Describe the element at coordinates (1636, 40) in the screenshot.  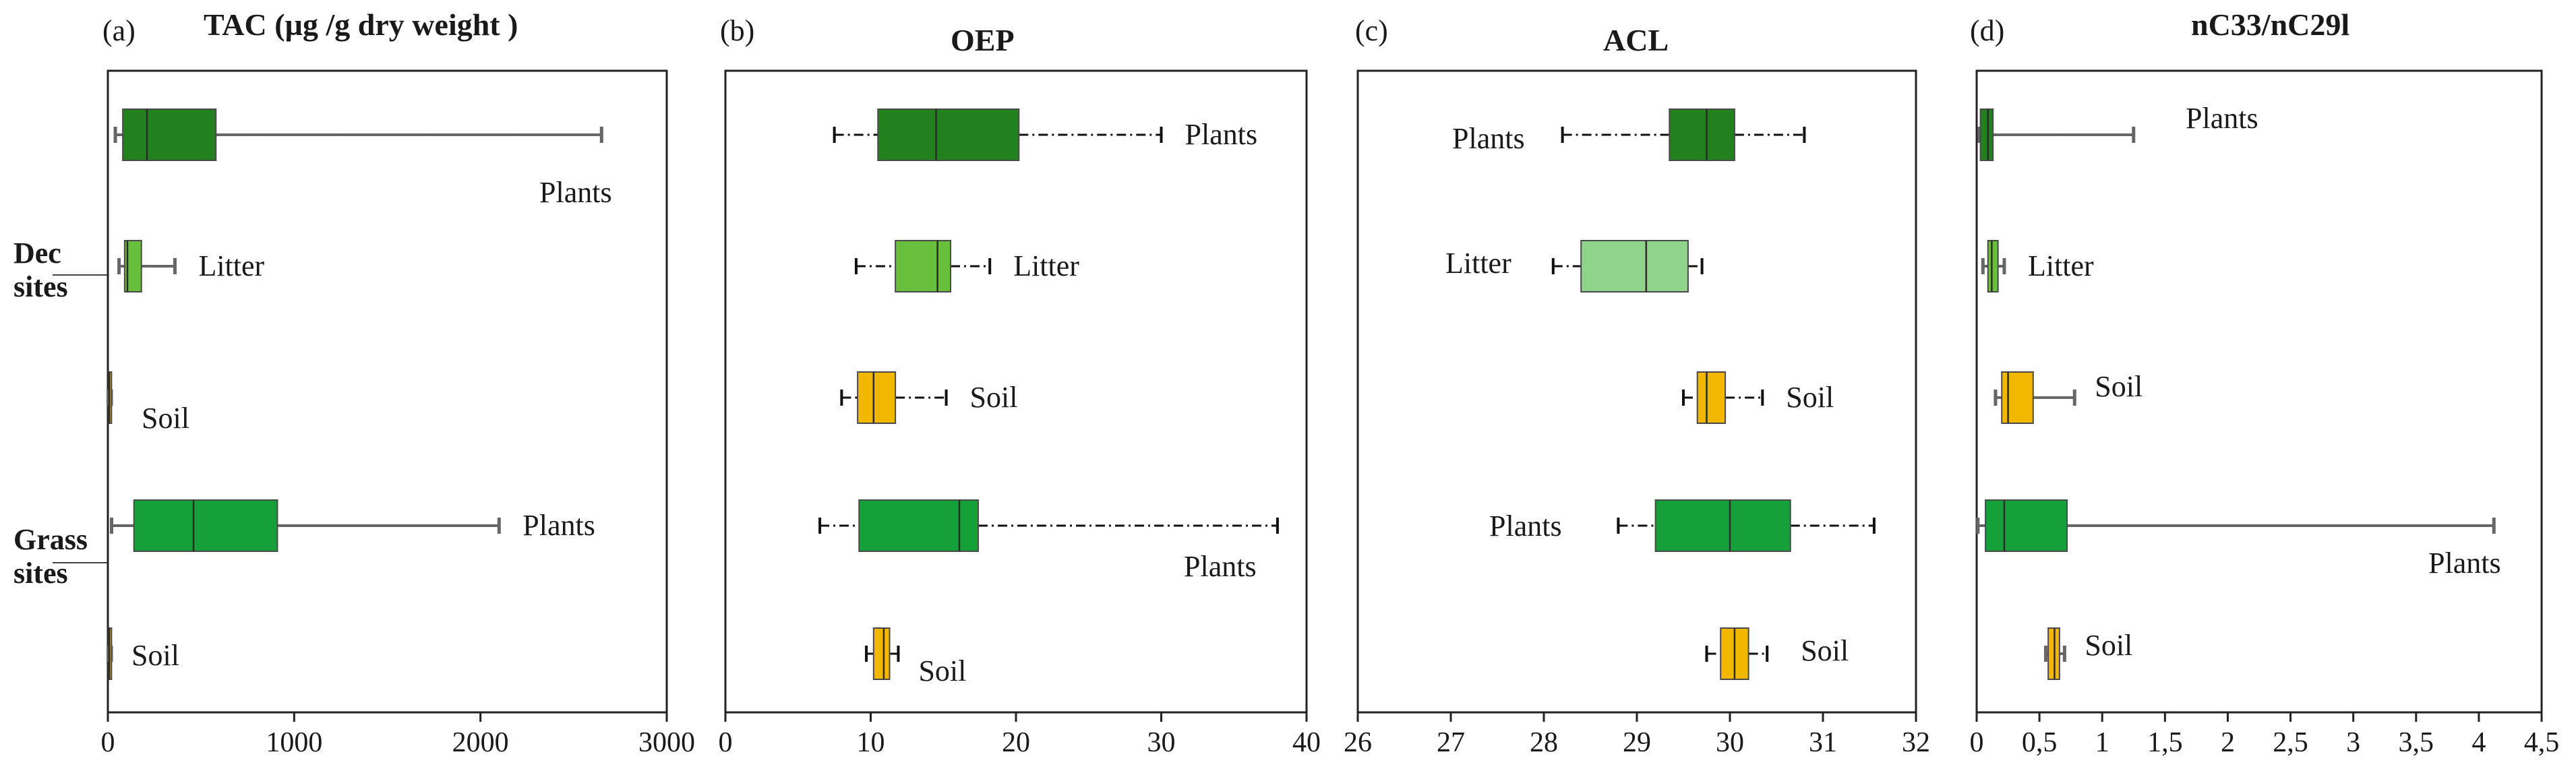
I see `panel-c-title: ACL` at that location.